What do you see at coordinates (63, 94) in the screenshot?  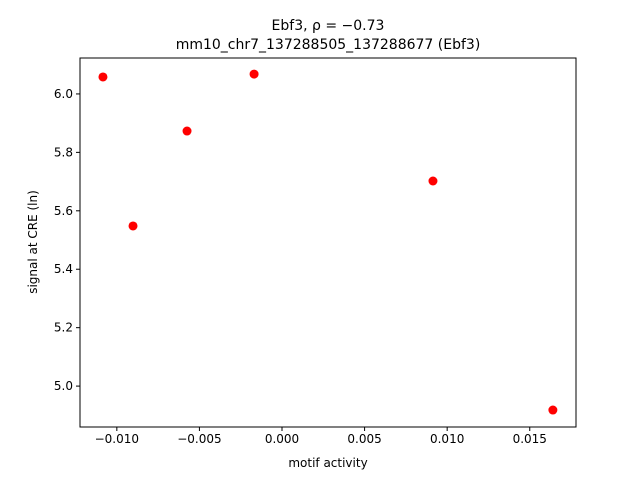 I see `y-tick-label: 6.0` at bounding box center [63, 94].